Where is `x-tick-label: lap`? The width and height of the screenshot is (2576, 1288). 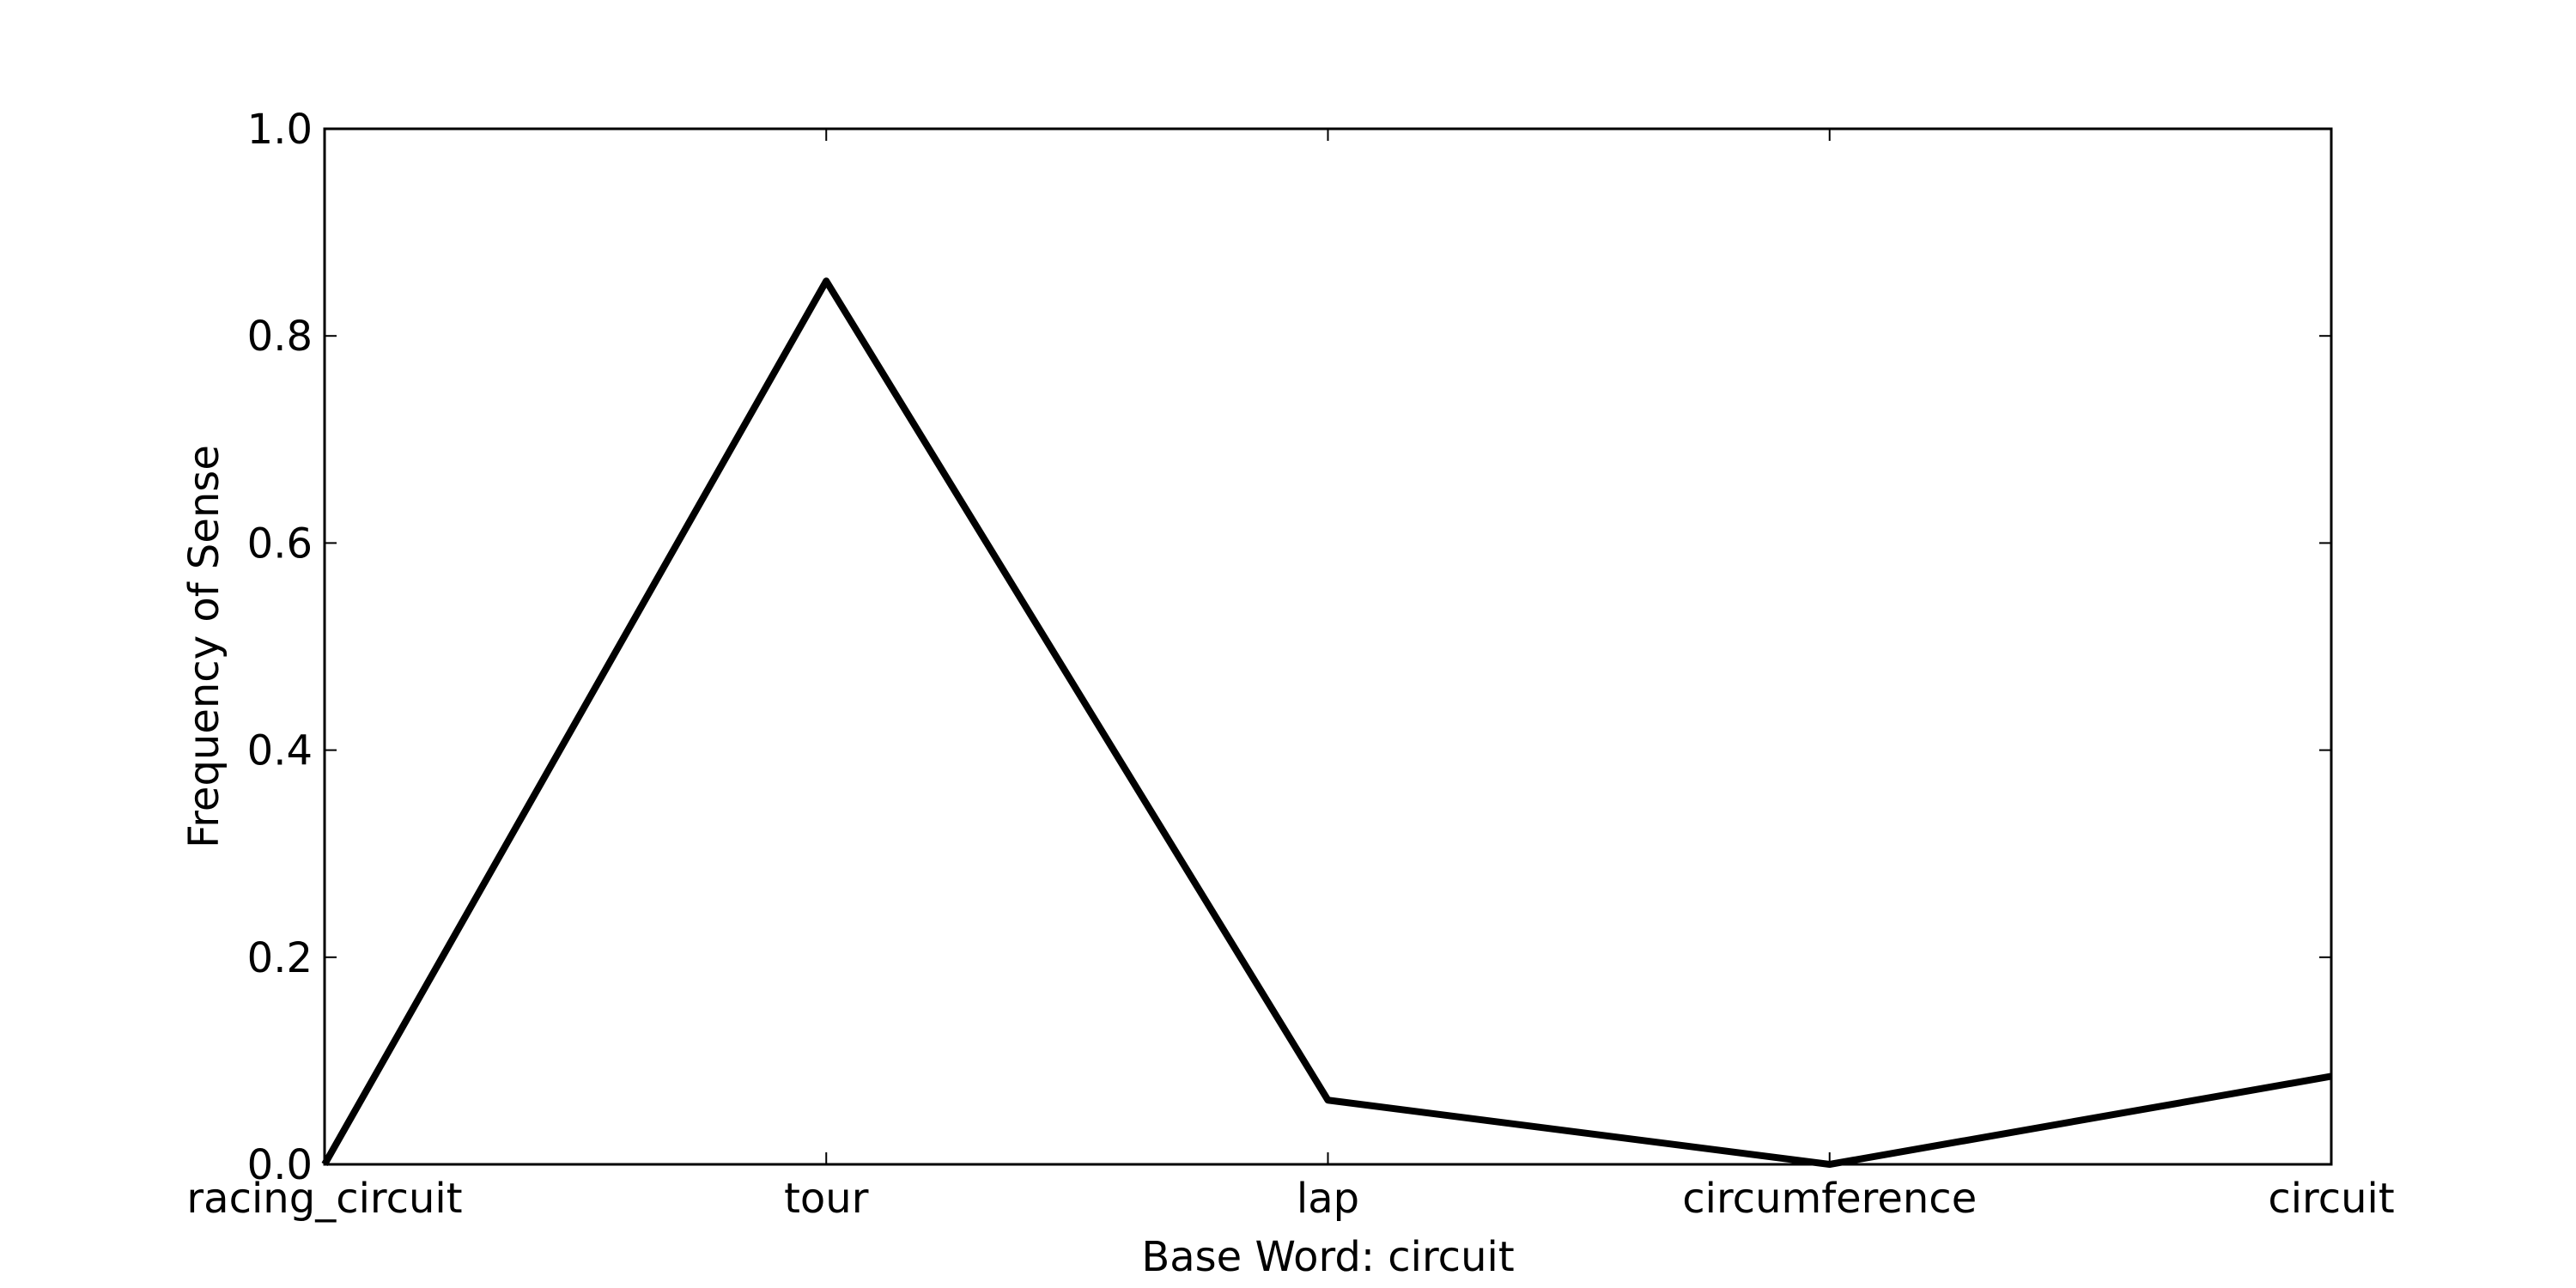 x-tick-label: lap is located at coordinates (1328, 1199).